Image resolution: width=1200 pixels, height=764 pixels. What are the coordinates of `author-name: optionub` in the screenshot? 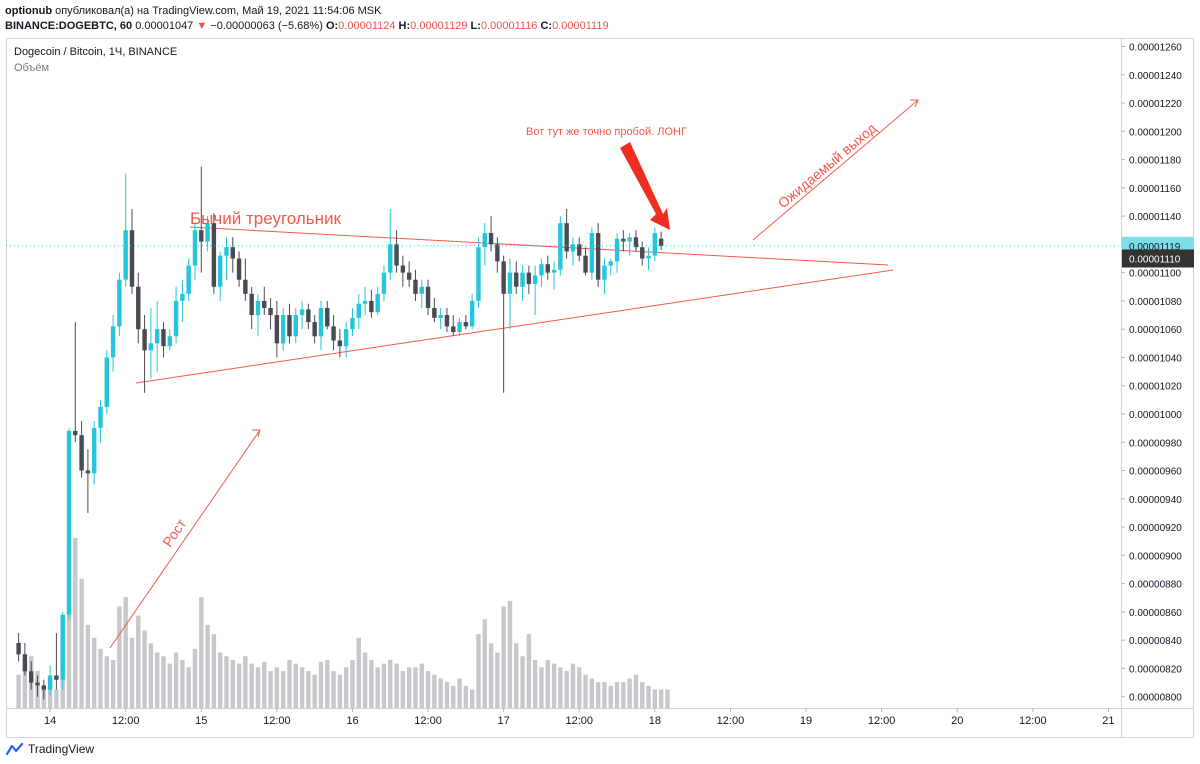 It's located at (29, 11).